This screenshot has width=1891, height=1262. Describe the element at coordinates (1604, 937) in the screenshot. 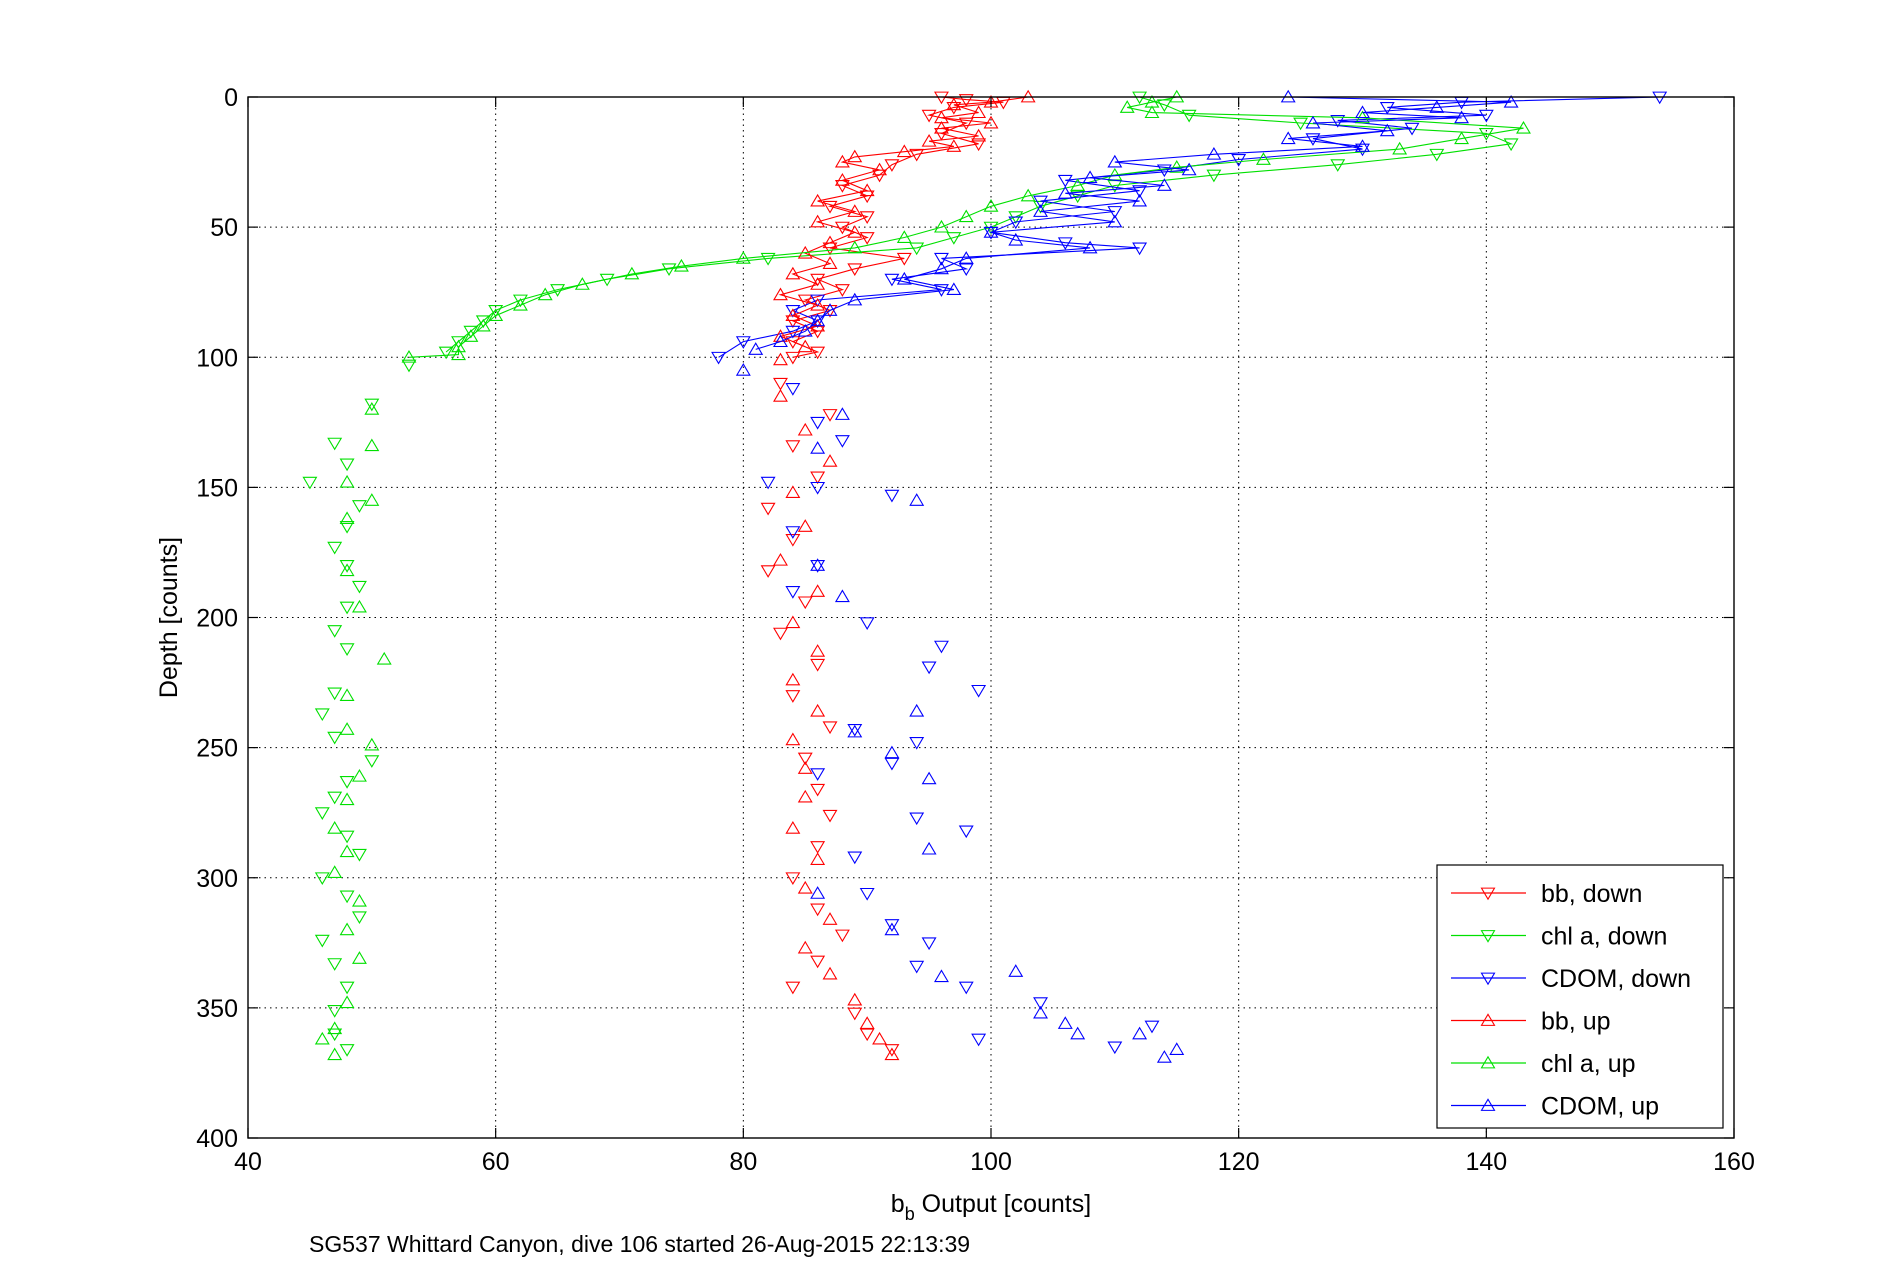

I see `legend-label: chl a, down` at that location.